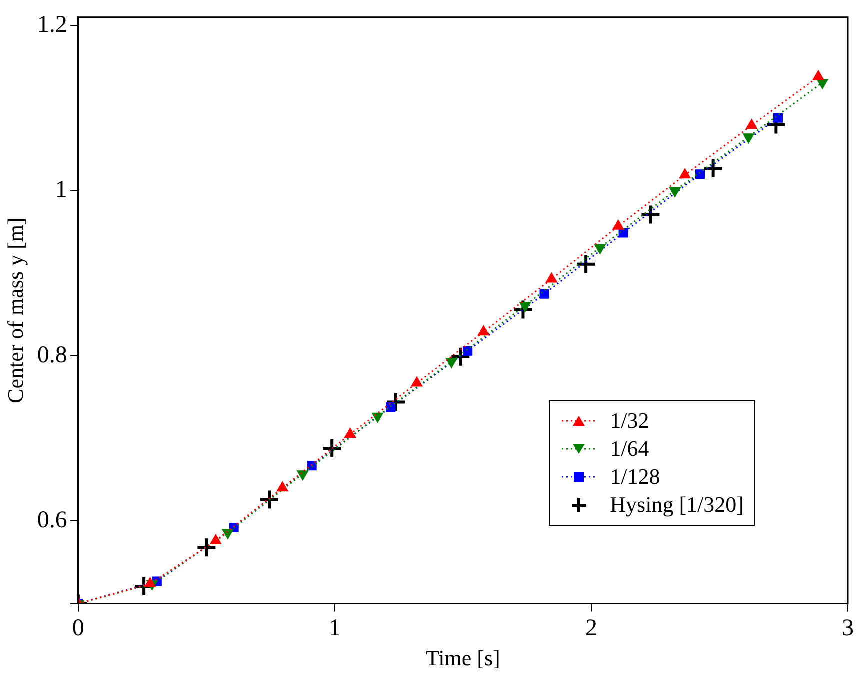  Describe the element at coordinates (61, 190) in the screenshot. I see `y-tick-label: 1` at that location.